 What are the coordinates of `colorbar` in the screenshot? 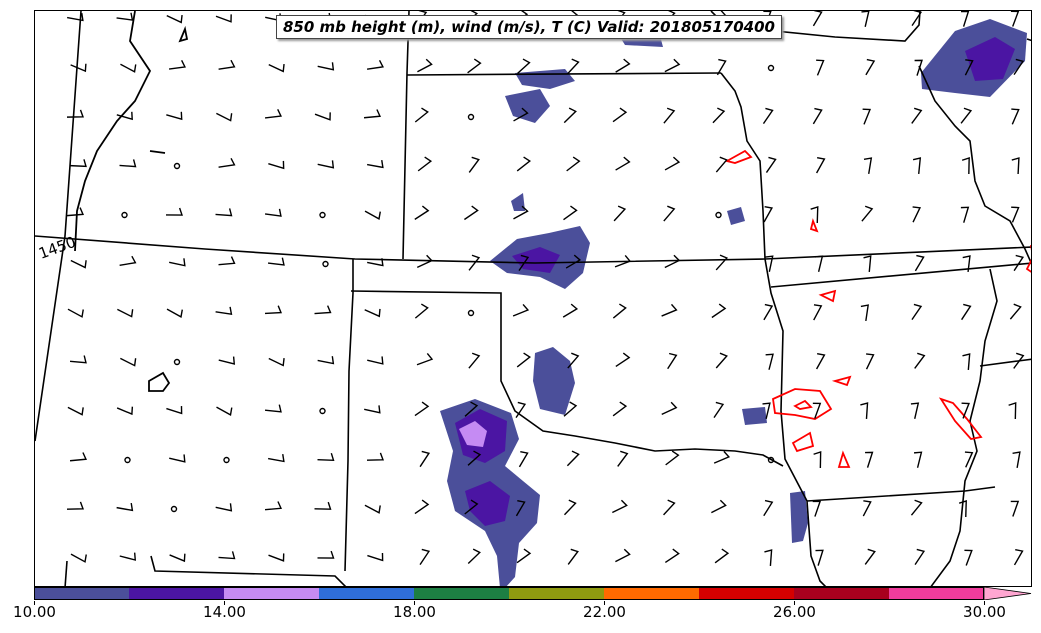 It's located at (533, 593).